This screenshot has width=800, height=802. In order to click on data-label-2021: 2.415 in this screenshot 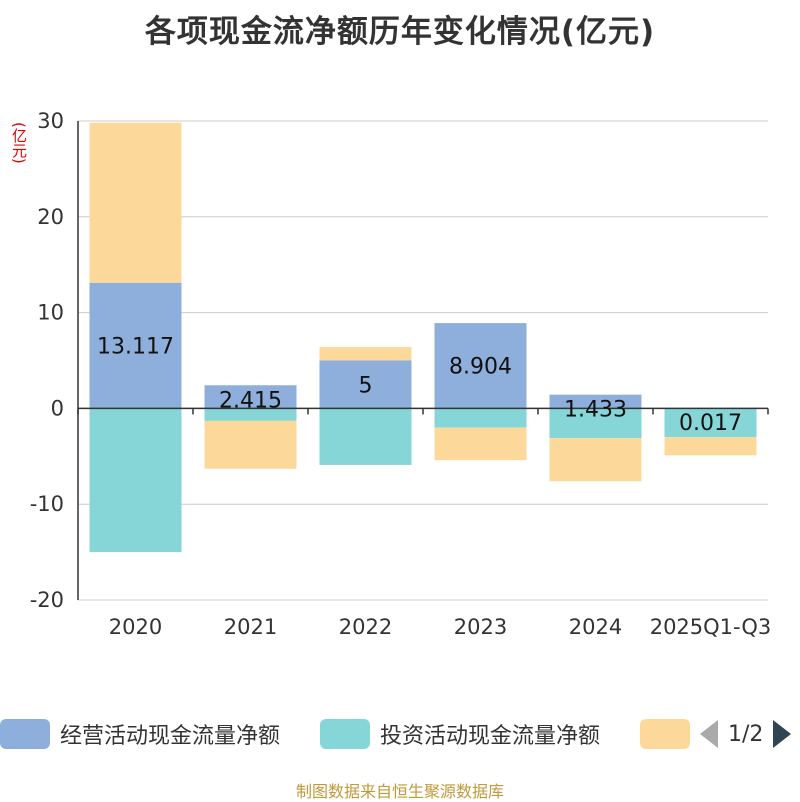, I will do `click(250, 400)`.